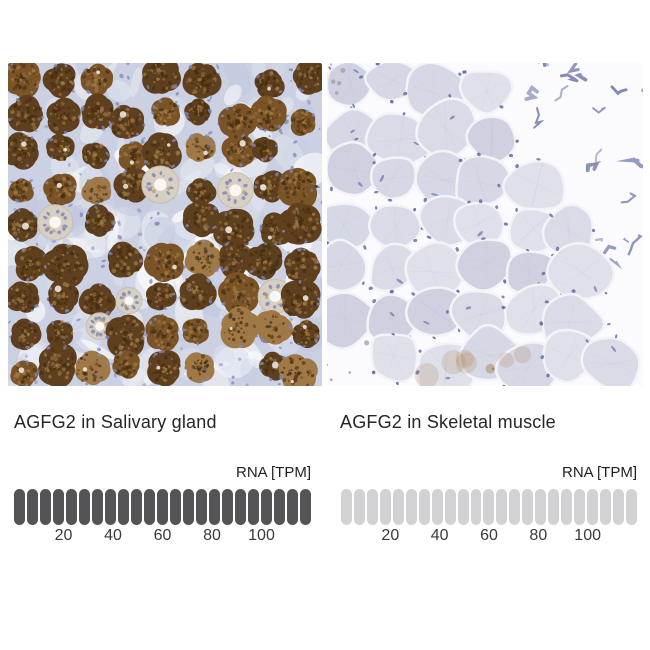  What do you see at coordinates (115, 422) in the screenshot?
I see `caption-salivary-gland: AGFG2 in Salivary gland` at bounding box center [115, 422].